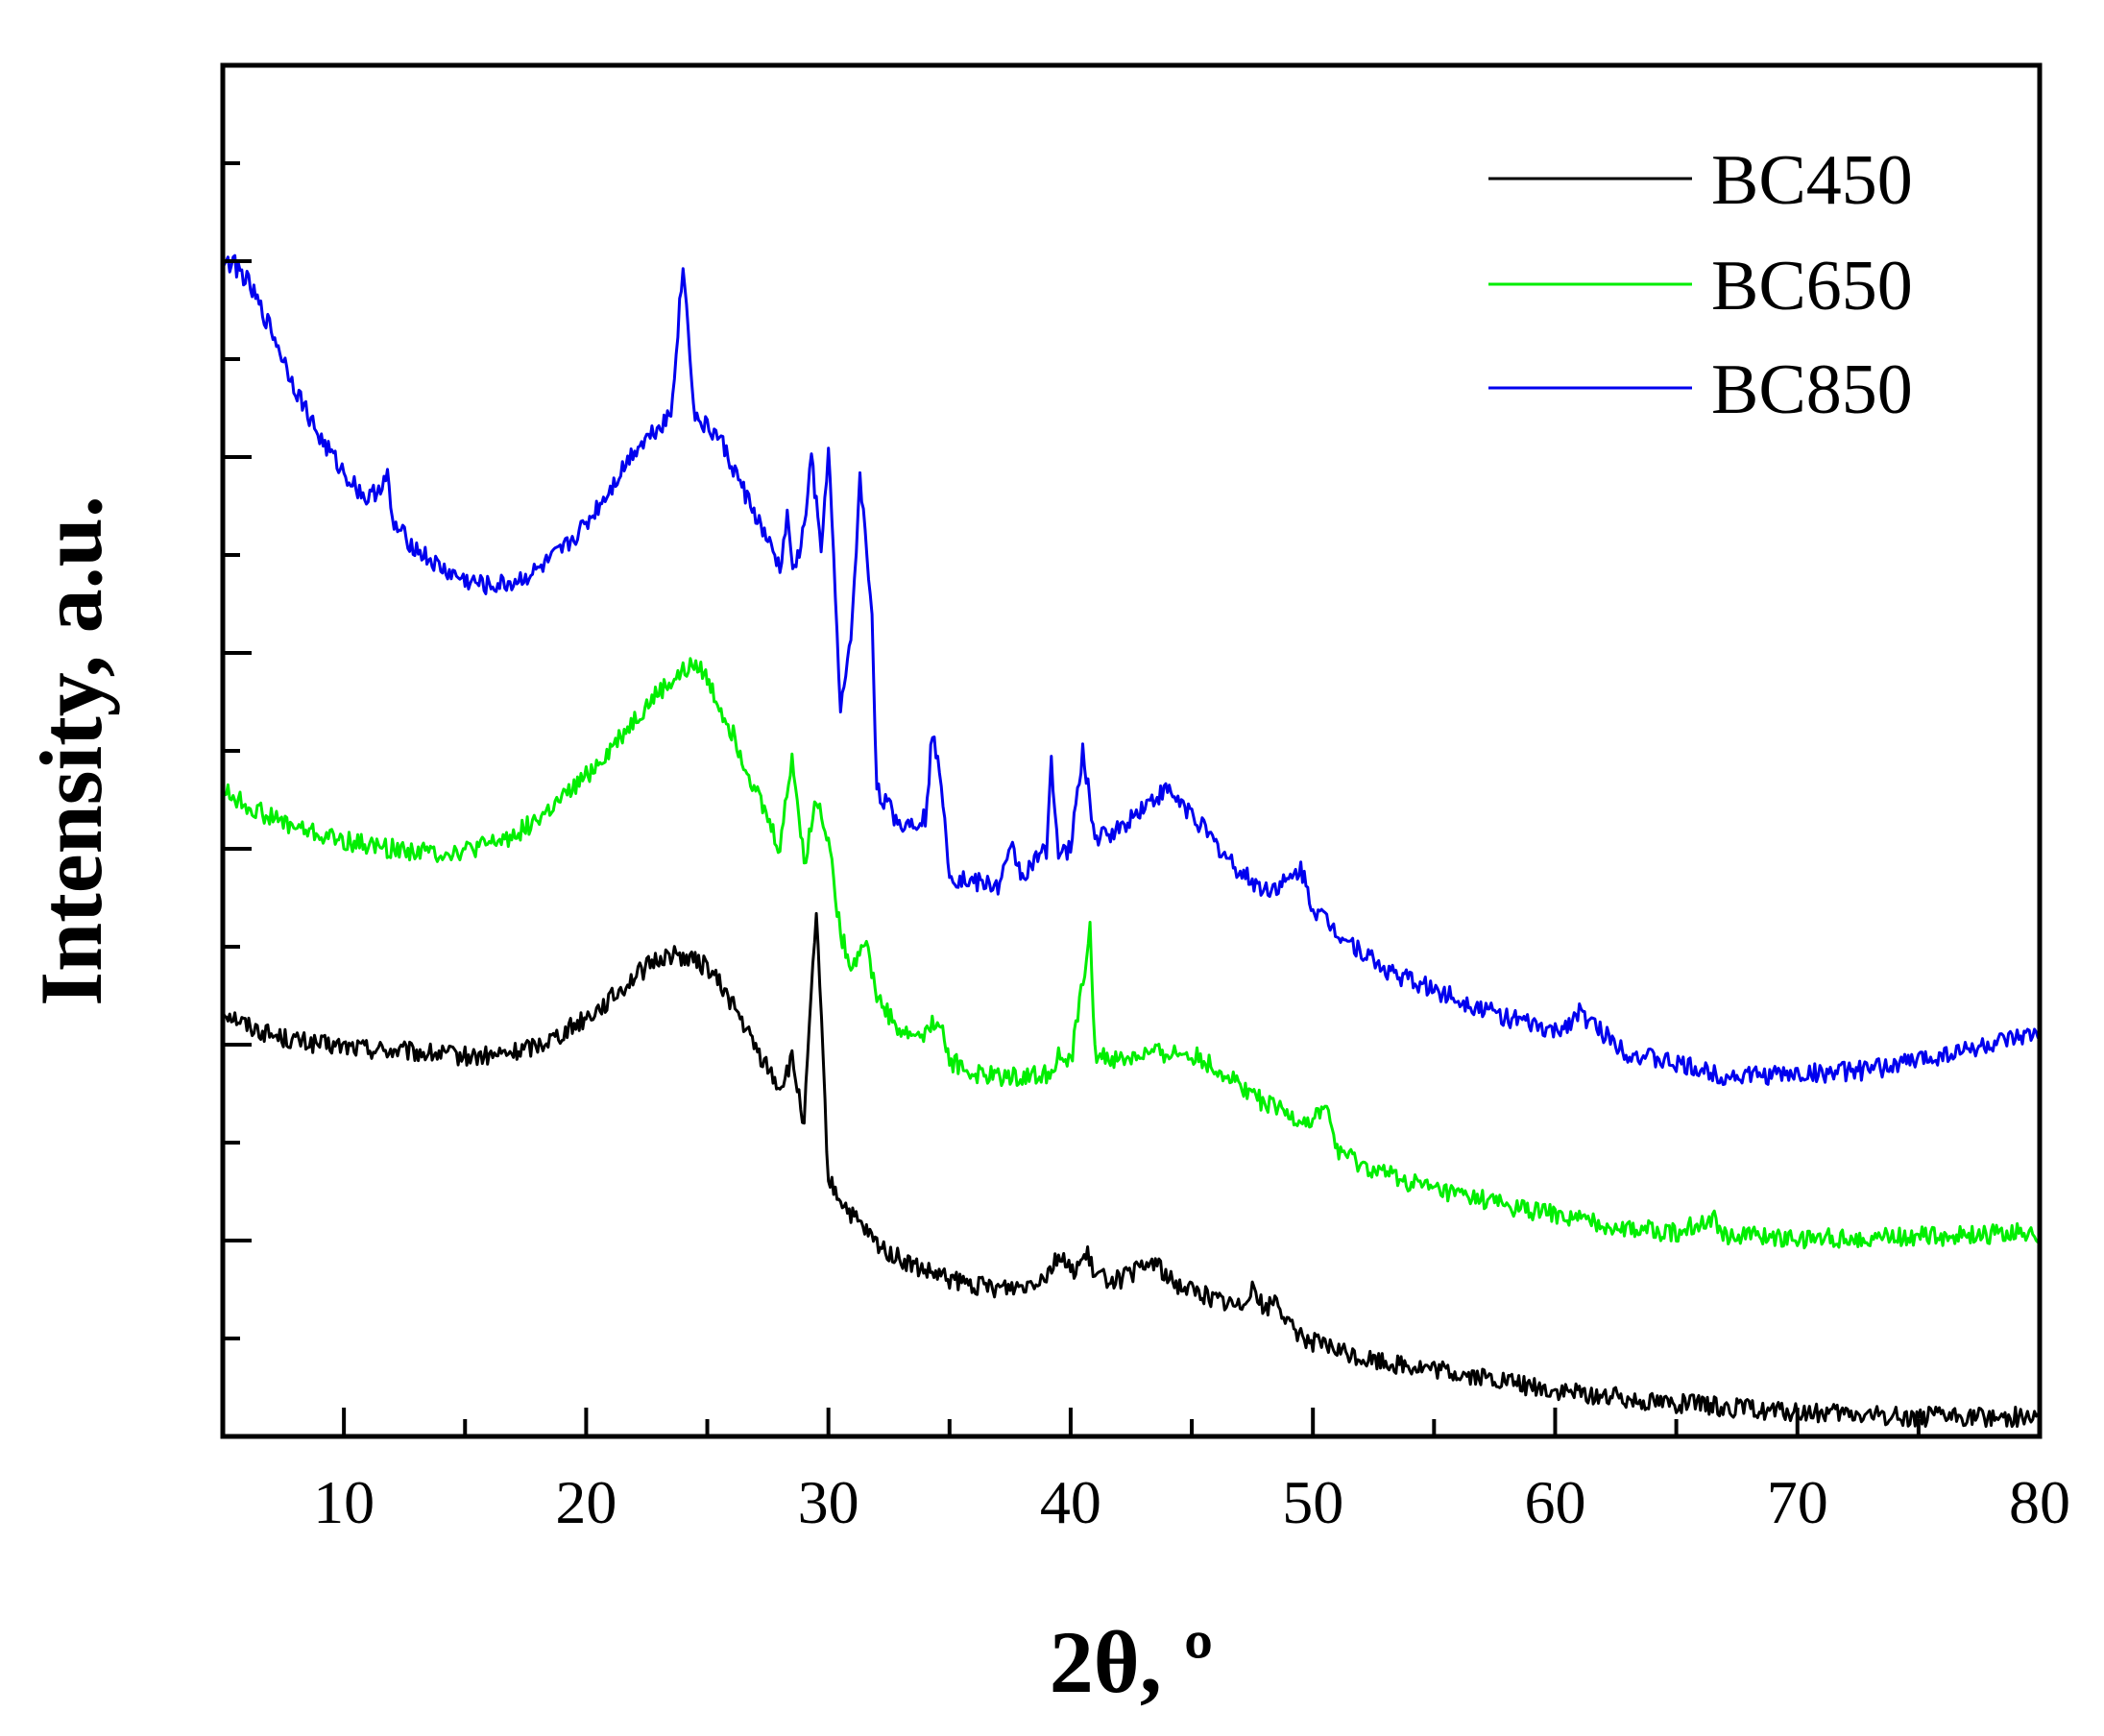 The image size is (2104, 1736). I want to click on x-tick-label-40: 40, so click(1070, 1502).